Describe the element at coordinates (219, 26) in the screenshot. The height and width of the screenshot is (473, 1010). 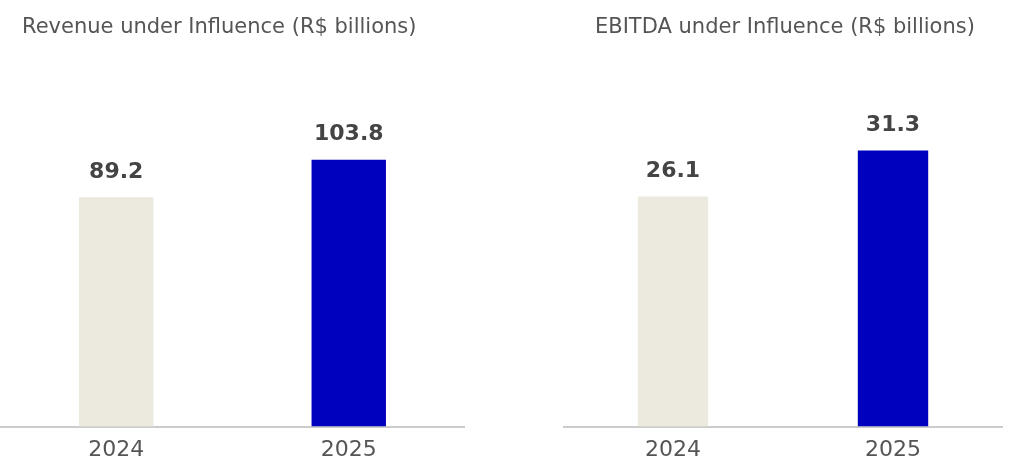
I see `chart-title: Revenue under Influence (R$ billions)` at that location.